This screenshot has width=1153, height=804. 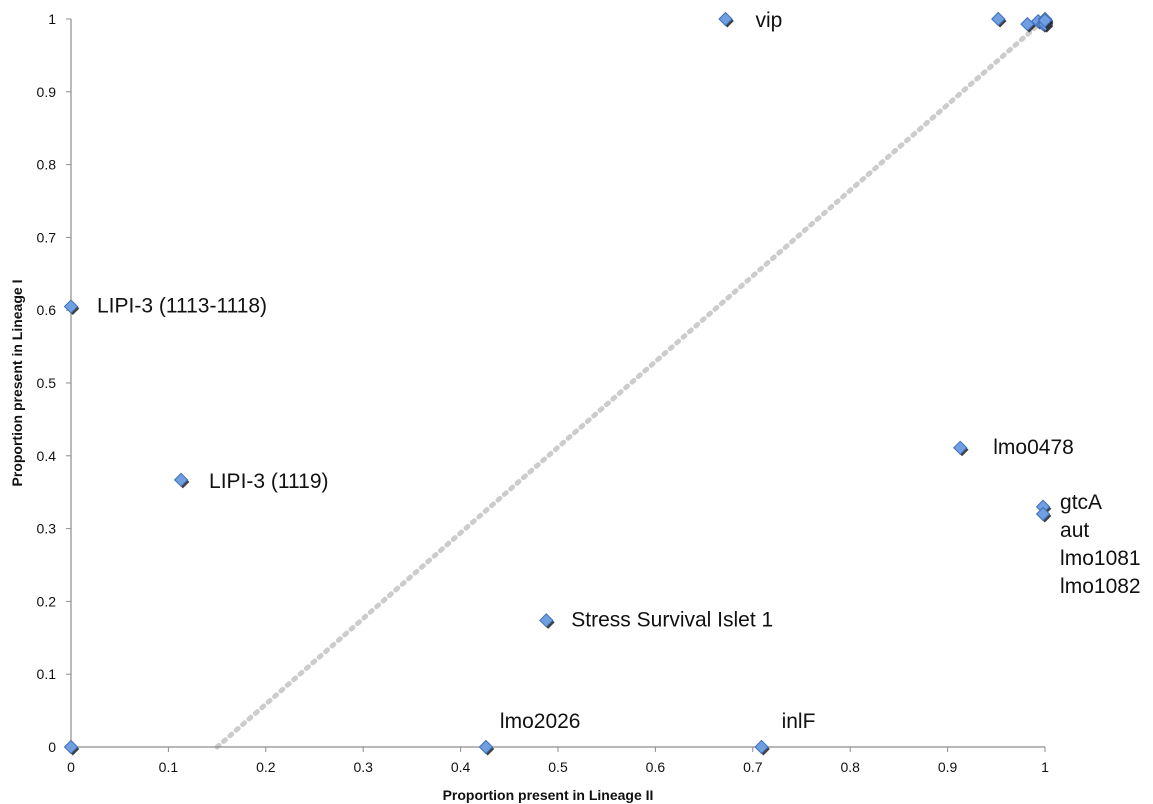 What do you see at coordinates (47, 383) in the screenshot?
I see `y-tick-label: 0.5` at bounding box center [47, 383].